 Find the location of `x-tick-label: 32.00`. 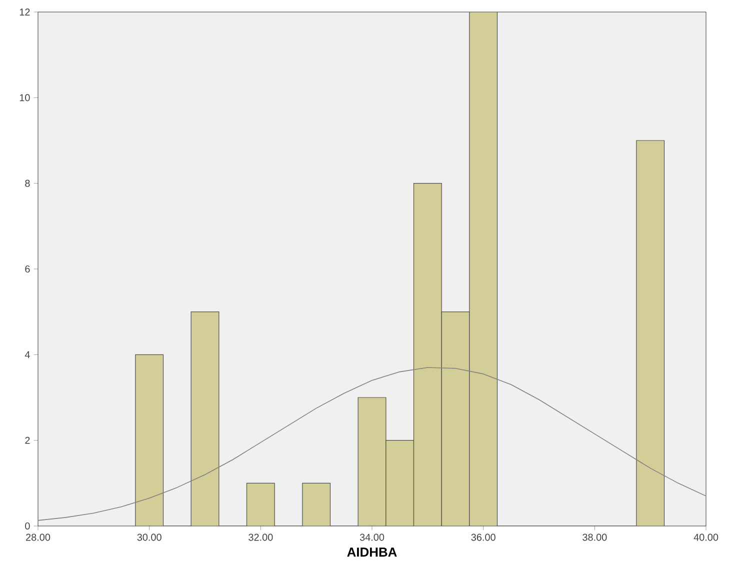

x-tick-label: 32.00 is located at coordinates (260, 537).